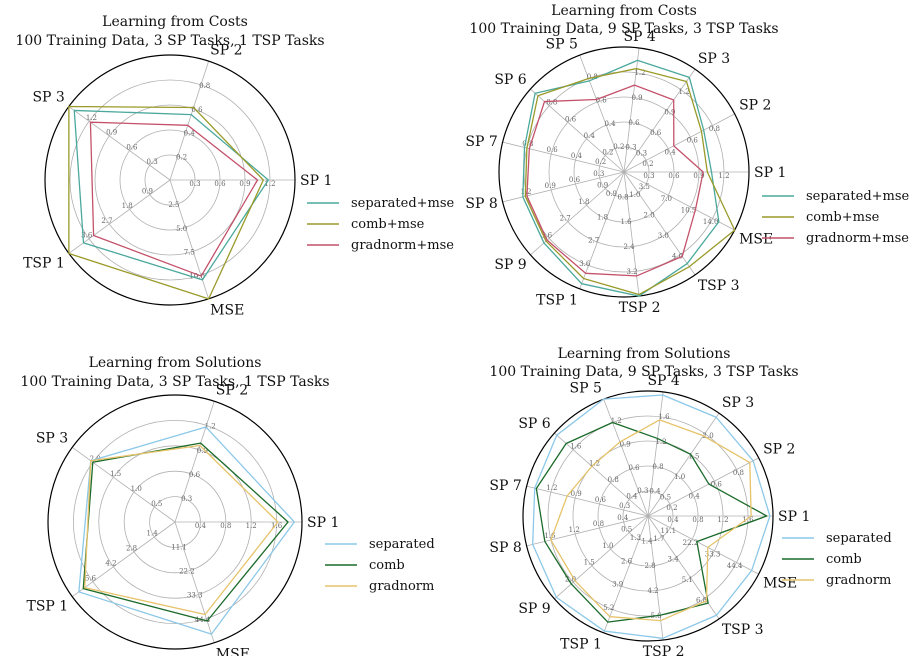 The height and width of the screenshot is (656, 917). Describe the element at coordinates (644, 354) in the screenshot. I see `chart-title: Learning from Solutions` at that location.